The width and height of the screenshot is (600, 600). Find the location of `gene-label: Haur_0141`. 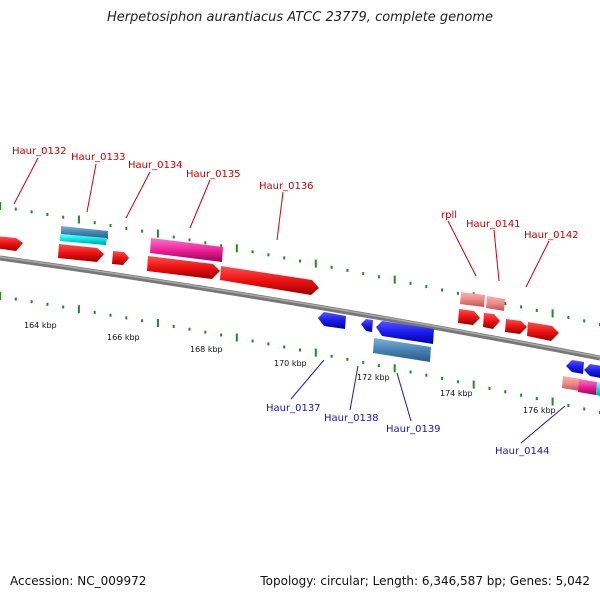

gene-label: Haur_0141 is located at coordinates (493, 224).